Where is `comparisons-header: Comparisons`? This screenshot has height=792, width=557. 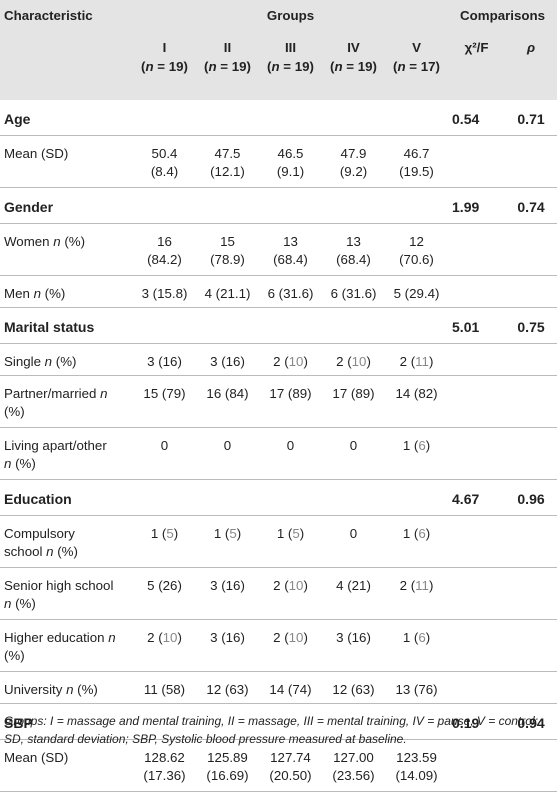
comparisons-header: Comparisons is located at coordinates (502, 15).